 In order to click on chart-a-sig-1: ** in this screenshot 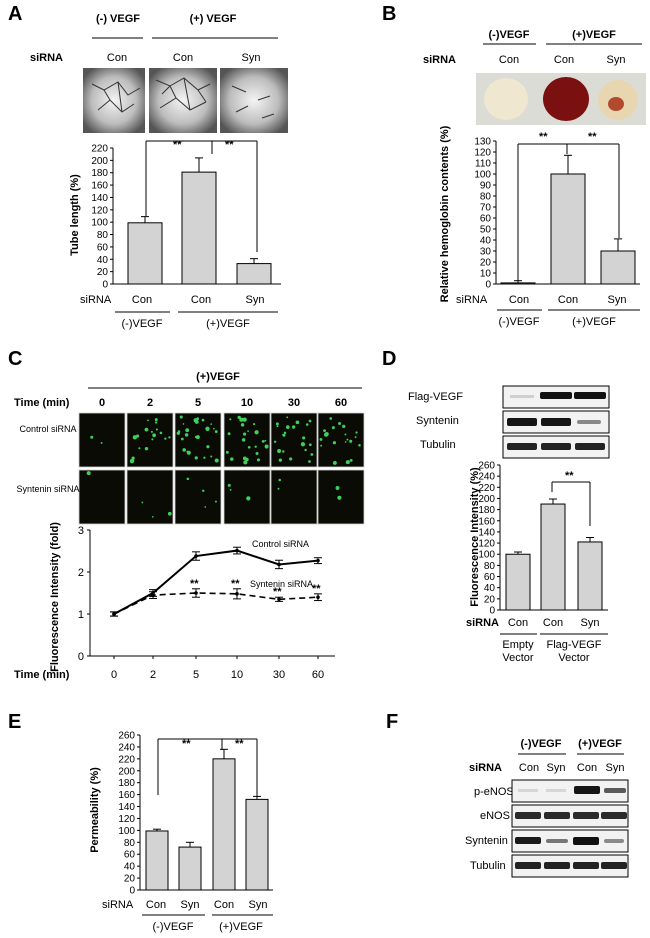, I will do `click(177, 145)`.